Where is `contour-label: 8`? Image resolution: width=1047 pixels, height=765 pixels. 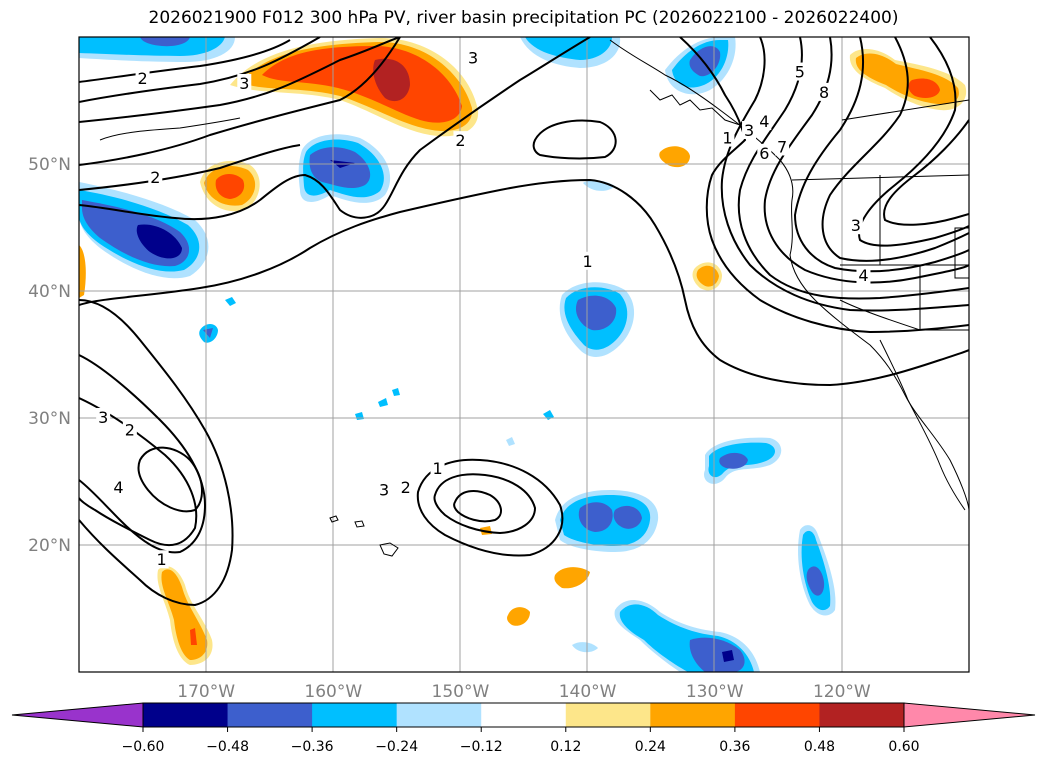
contour-label: 8 is located at coordinates (824, 92).